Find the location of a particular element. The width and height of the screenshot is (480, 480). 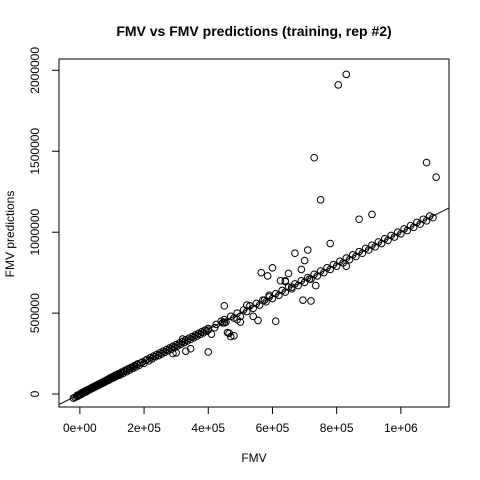

x-tick-label: 1e+06 is located at coordinates (401, 428).